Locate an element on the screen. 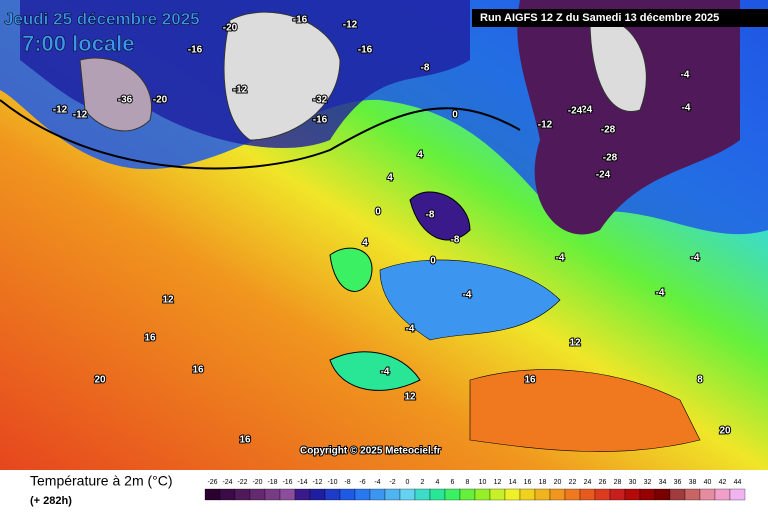 This screenshot has width=768, height=517. scale-label: 20 is located at coordinates (558, 482).